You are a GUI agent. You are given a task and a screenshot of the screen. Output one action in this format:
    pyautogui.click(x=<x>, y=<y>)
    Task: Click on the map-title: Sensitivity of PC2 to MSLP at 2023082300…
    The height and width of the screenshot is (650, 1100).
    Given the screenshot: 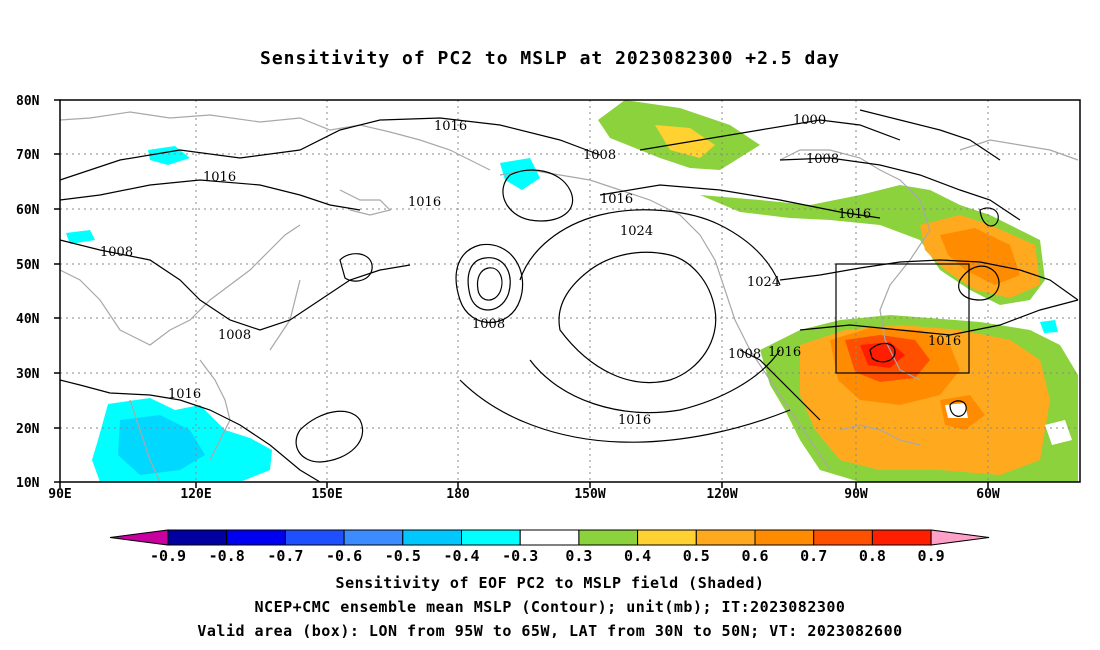 What is the action you would take?
    pyautogui.click(x=549, y=58)
    